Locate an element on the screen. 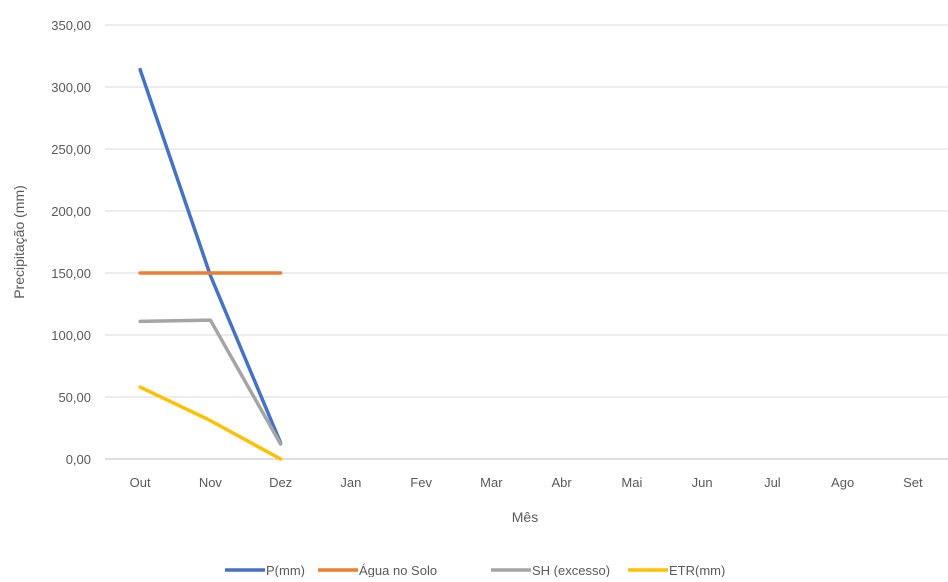  y-tick-label: 250,00 is located at coordinates (71, 149).